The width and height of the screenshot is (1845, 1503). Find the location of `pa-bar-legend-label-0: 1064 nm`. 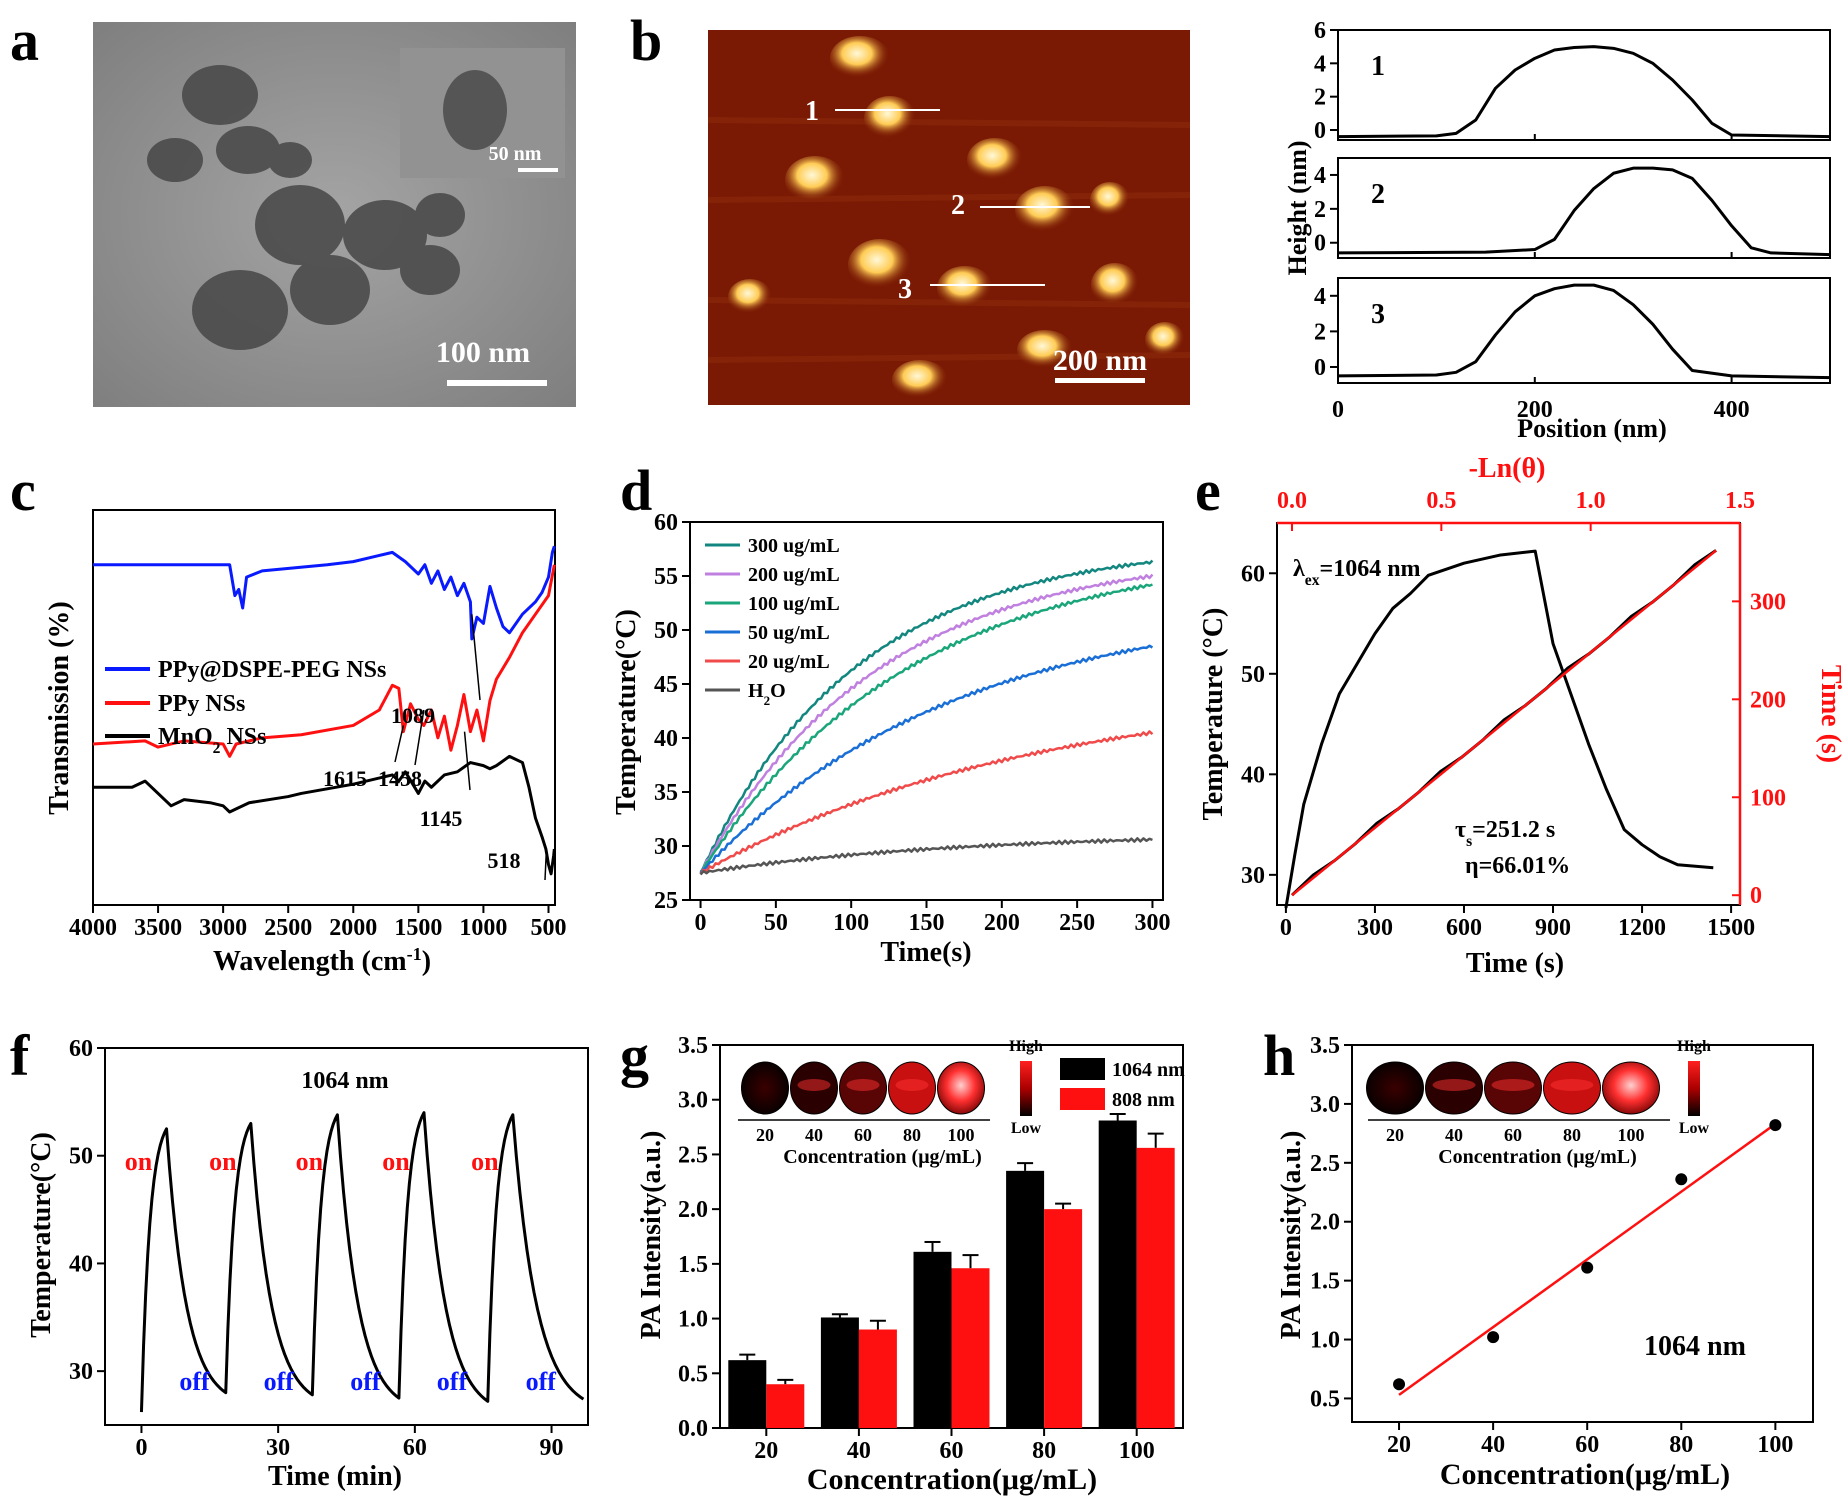

pa-bar-legend-label-0: 1064 nm is located at coordinates (1148, 1070).